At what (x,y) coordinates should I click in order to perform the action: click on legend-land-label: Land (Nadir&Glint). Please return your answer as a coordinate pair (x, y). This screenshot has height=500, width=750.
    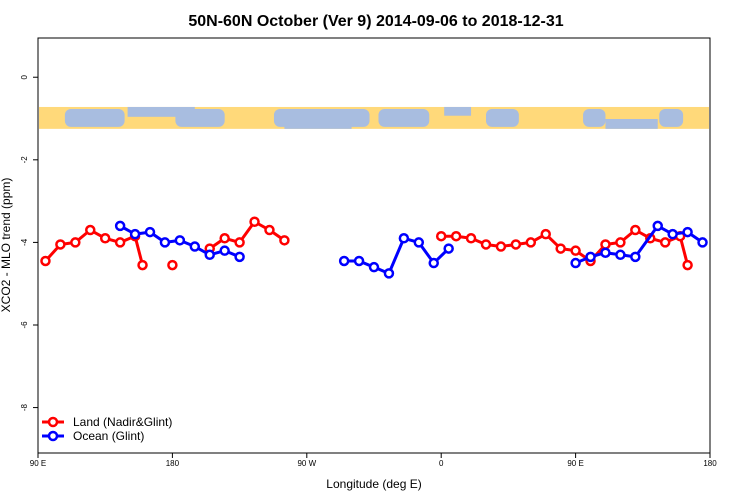
    Looking at the image, I should click on (122, 422).